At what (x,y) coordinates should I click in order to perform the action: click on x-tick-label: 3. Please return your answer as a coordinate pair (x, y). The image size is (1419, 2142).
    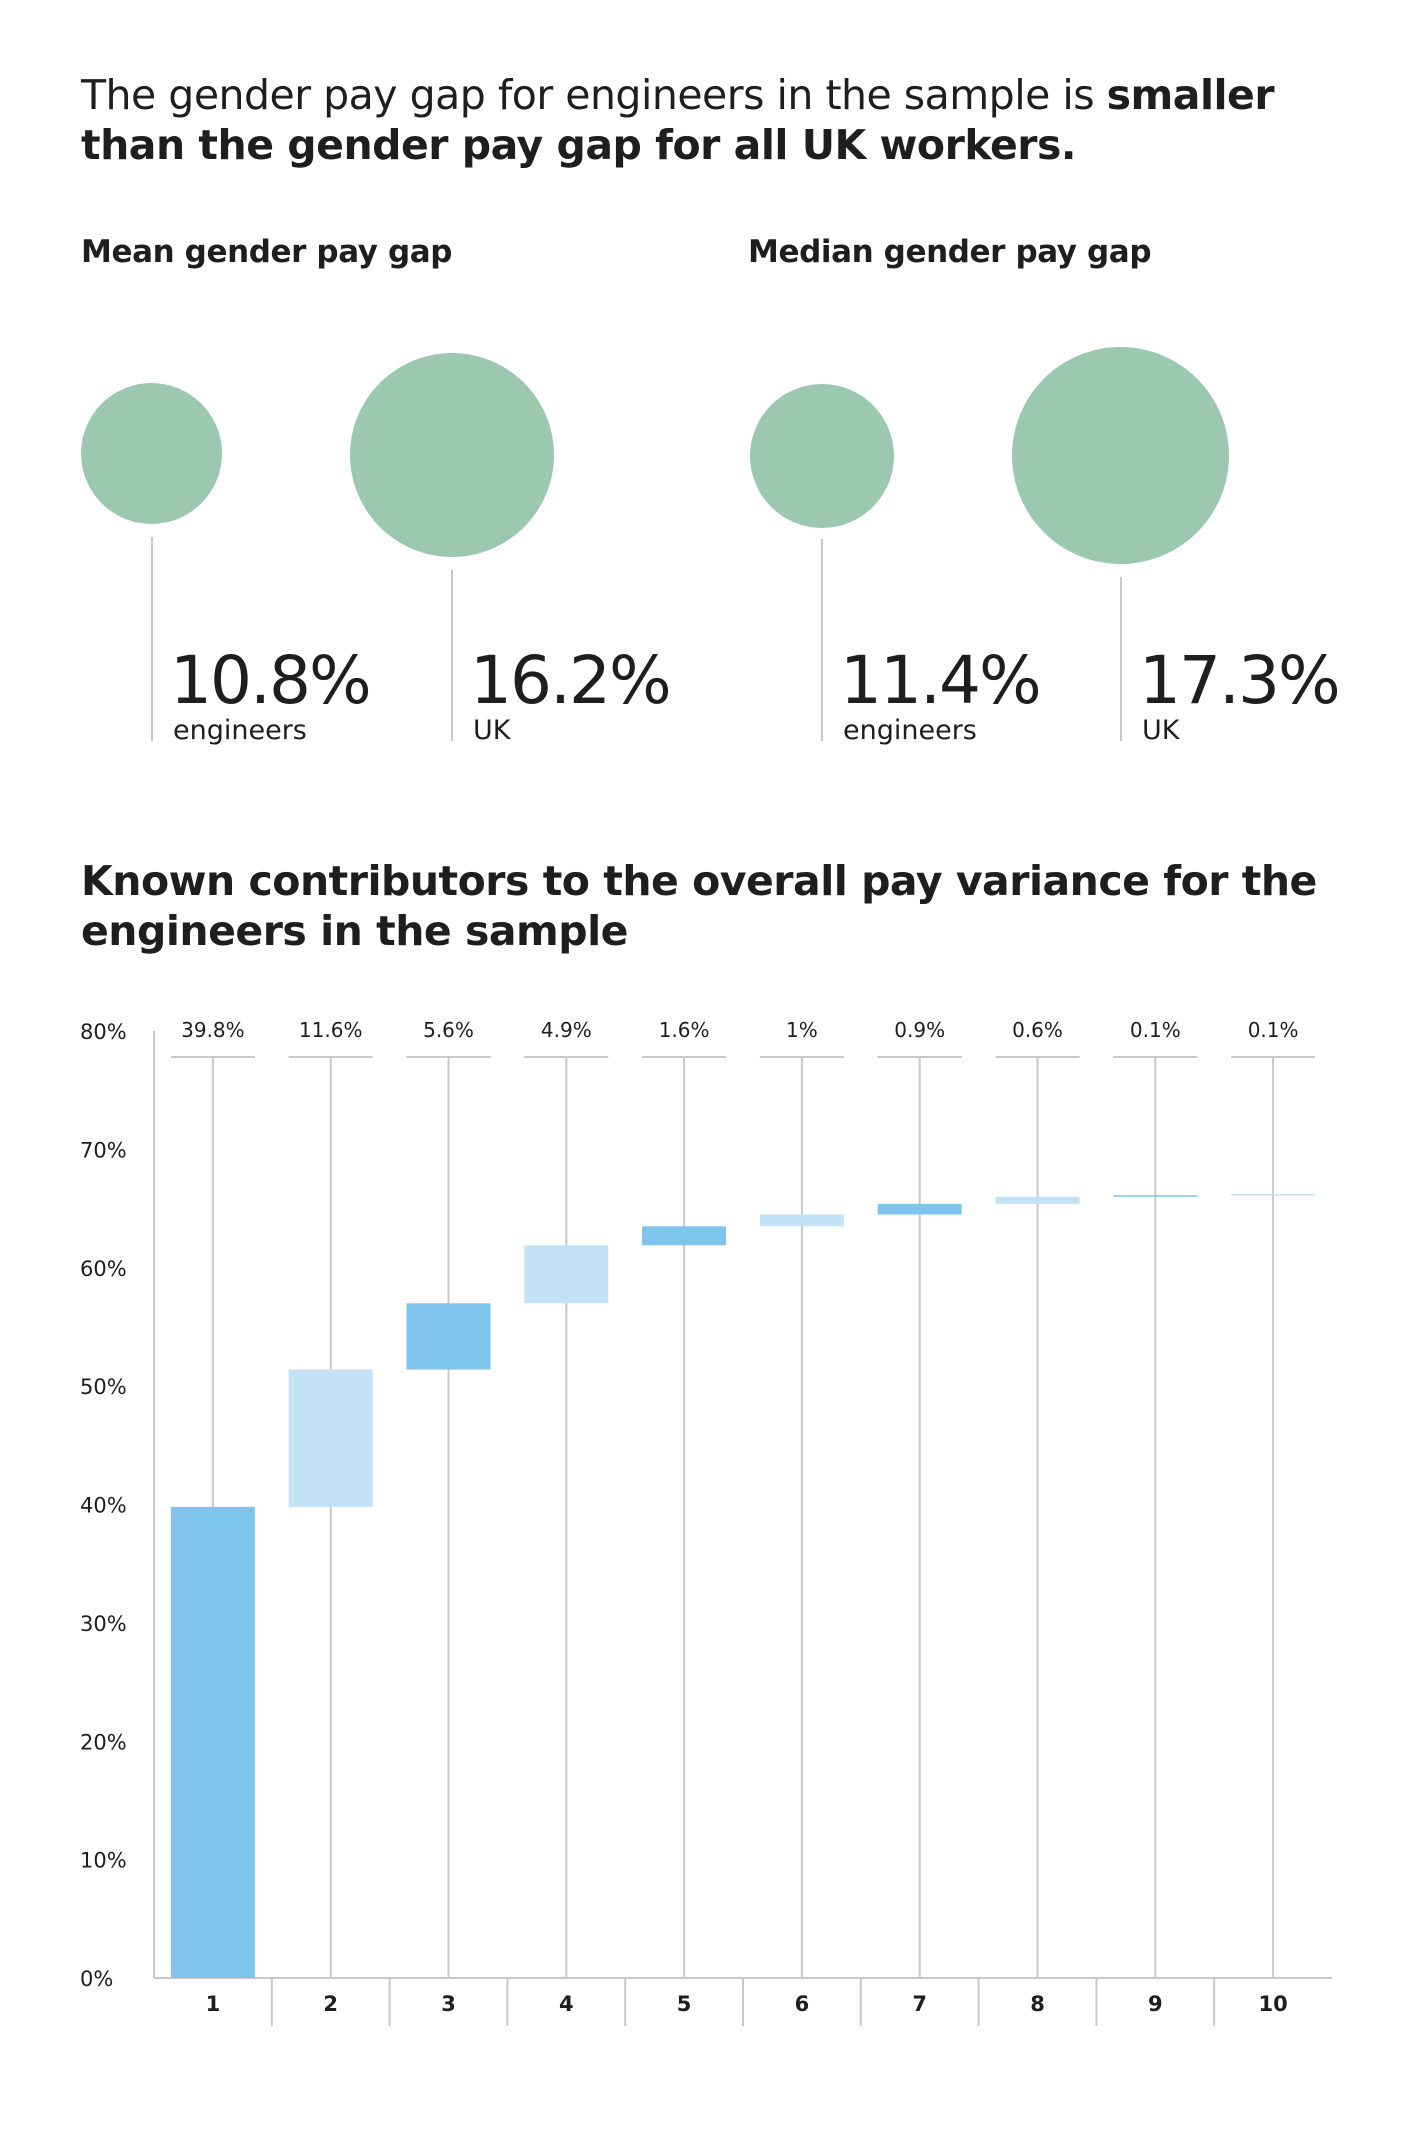
    Looking at the image, I should click on (448, 2004).